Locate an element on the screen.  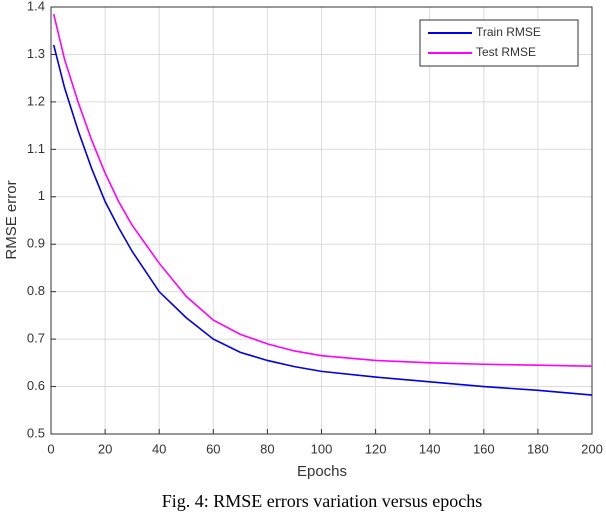
x-tick-label: 20 is located at coordinates (105, 448).